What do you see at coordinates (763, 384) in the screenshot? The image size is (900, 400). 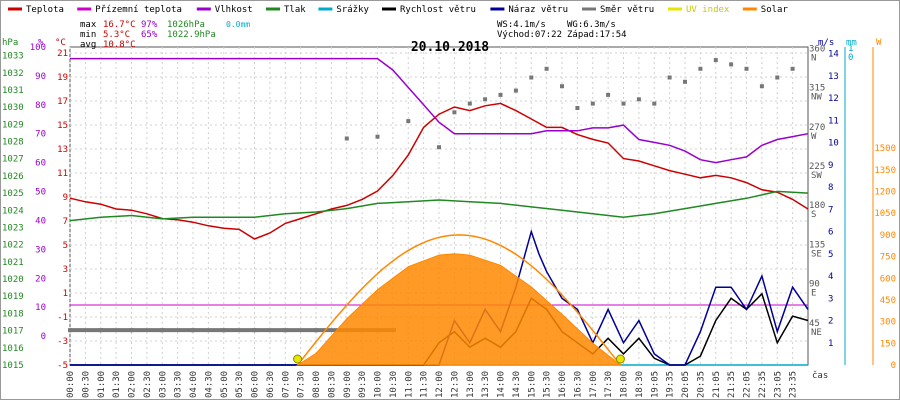 I see `x-tick-label: 22:35` at bounding box center [763, 384].